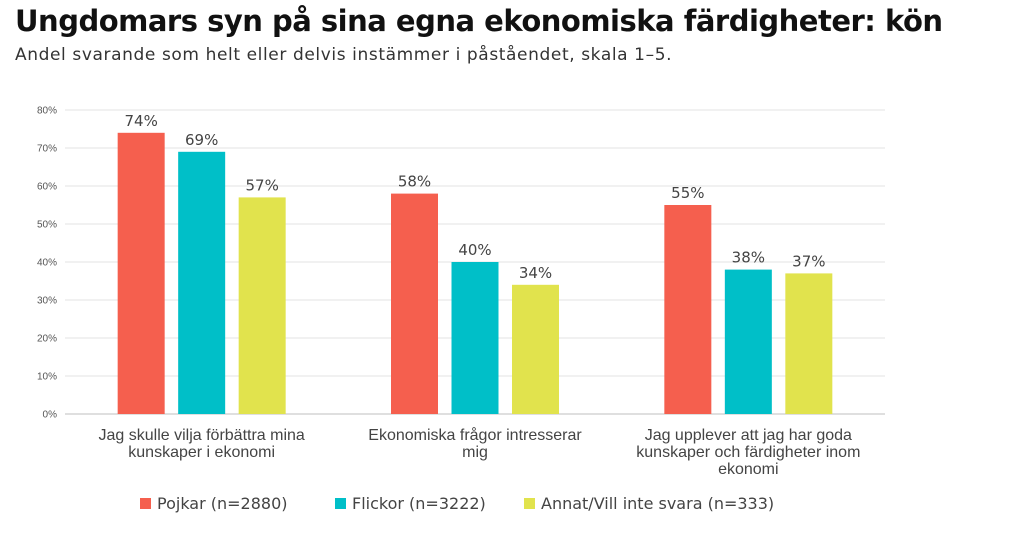 The height and width of the screenshot is (533, 1024). What do you see at coordinates (658, 503) in the screenshot?
I see `legend-label: Annat/Vill inte svara (n=333)` at bounding box center [658, 503].